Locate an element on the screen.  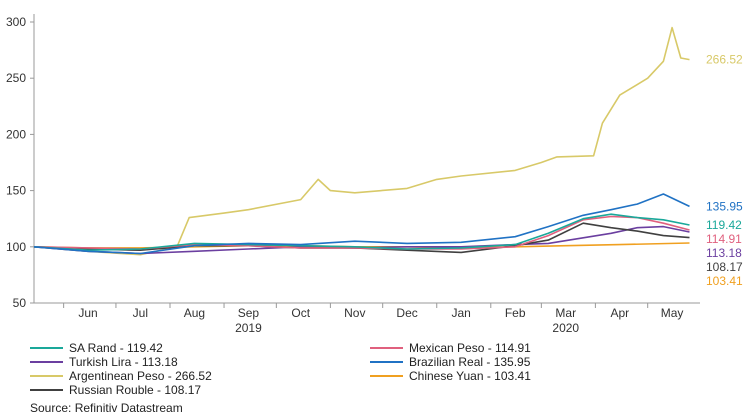
x-year-label: 2019 is located at coordinates (248, 328).